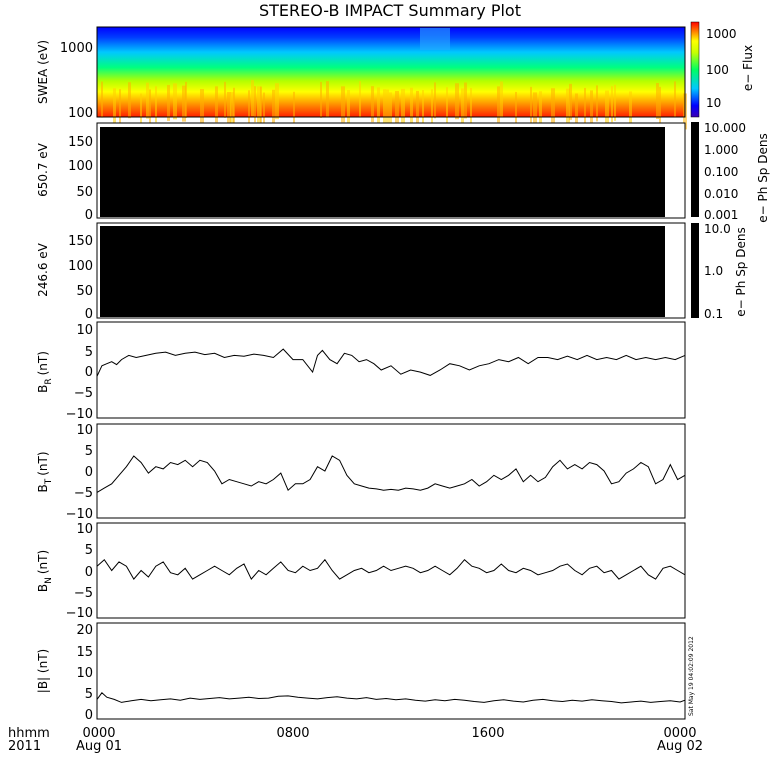 The height and width of the screenshot is (780, 780). I want to click on br-ylabel-main: B, so click(43, 389).